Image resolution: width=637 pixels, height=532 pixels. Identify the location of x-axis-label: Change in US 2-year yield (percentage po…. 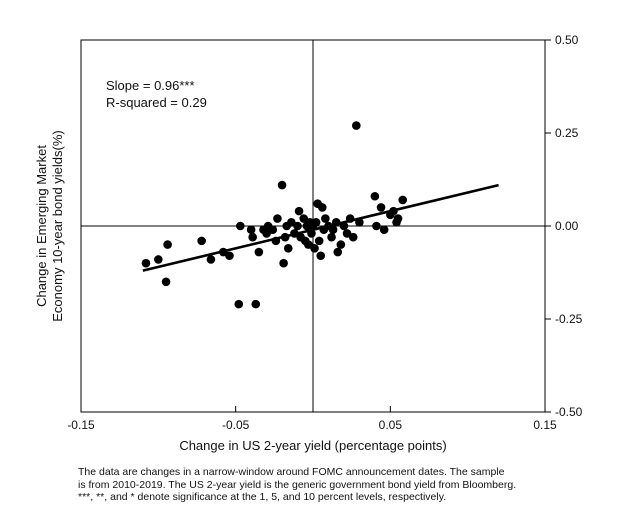
(312, 445).